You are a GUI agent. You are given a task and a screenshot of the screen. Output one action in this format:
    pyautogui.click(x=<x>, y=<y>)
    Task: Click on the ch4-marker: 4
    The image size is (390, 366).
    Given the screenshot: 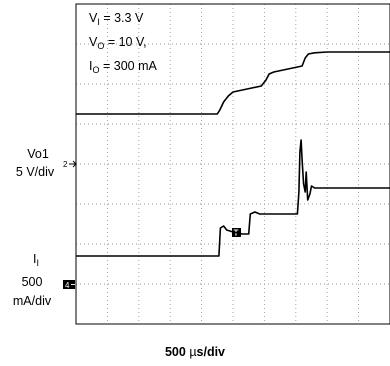 What is the action you would take?
    pyautogui.click(x=69, y=285)
    